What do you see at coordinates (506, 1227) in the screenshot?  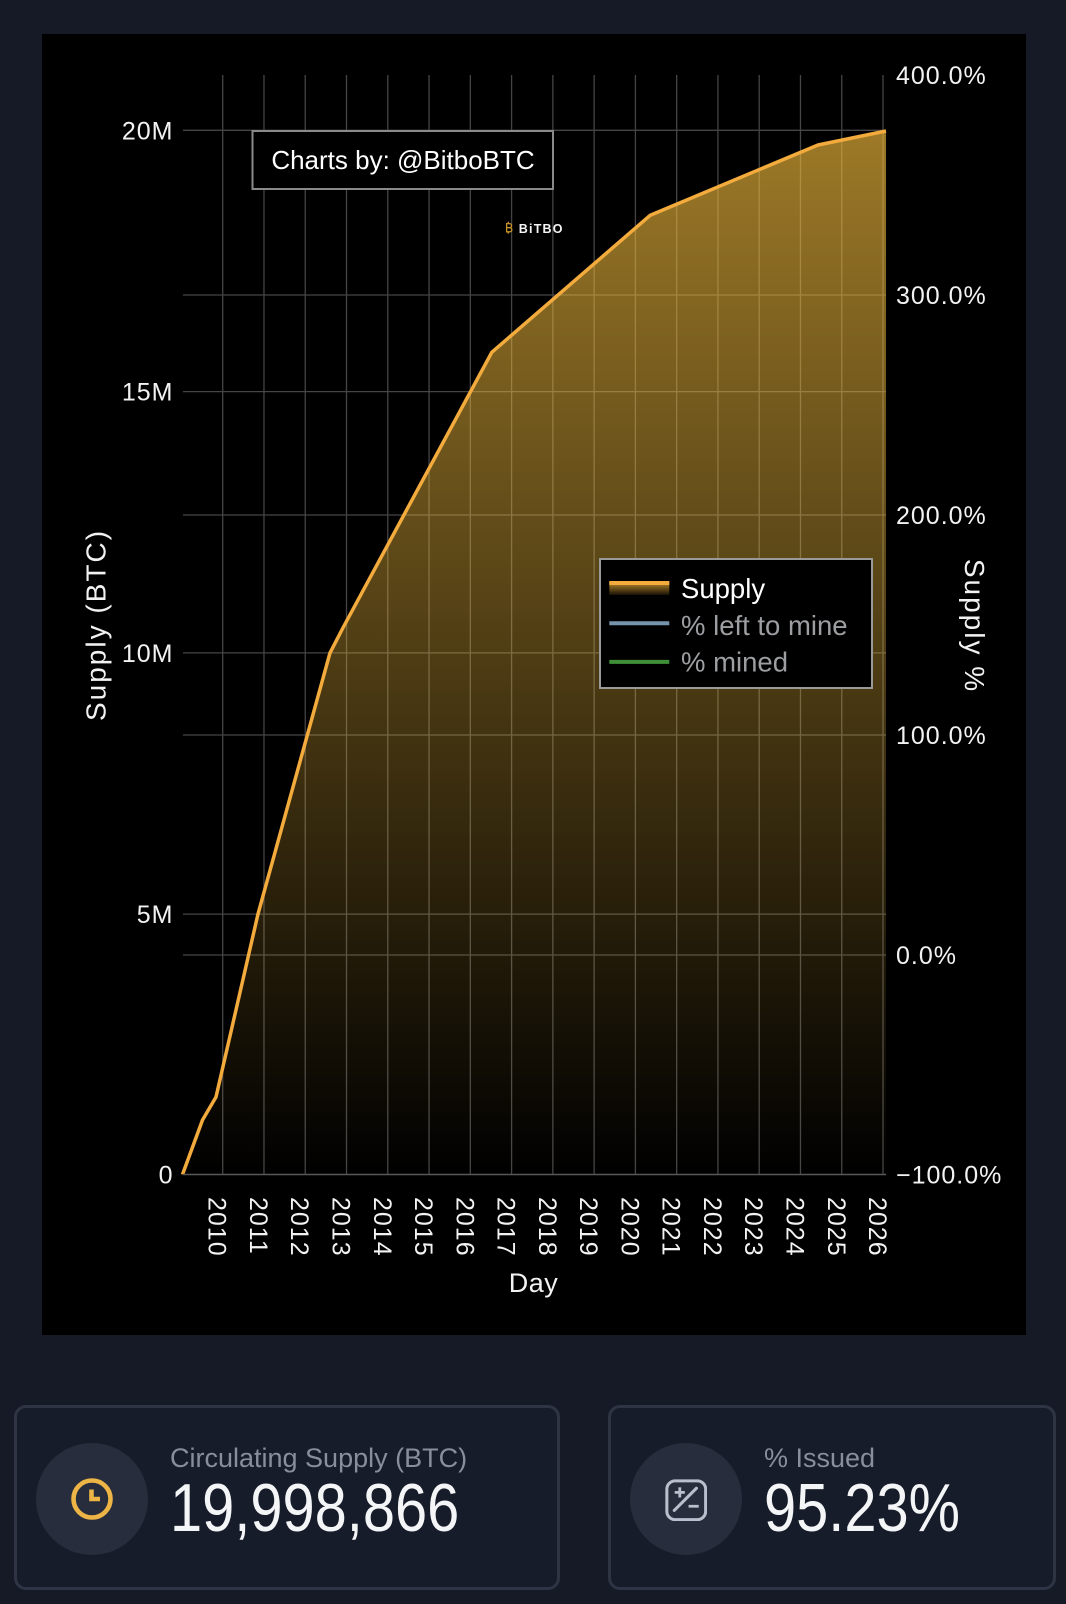 I see `svg-text: 2017` at bounding box center [506, 1227].